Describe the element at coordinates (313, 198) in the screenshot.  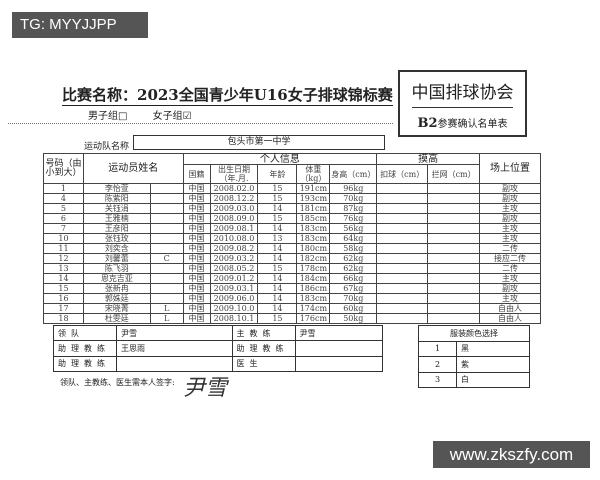
I see `weight: 193cm` at that location.